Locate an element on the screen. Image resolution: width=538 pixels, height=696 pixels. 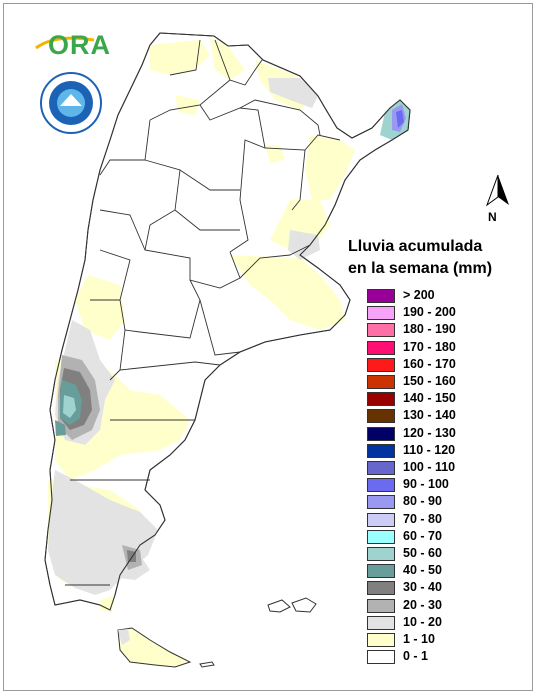
ora-logo is located at coordinates (65, 43).